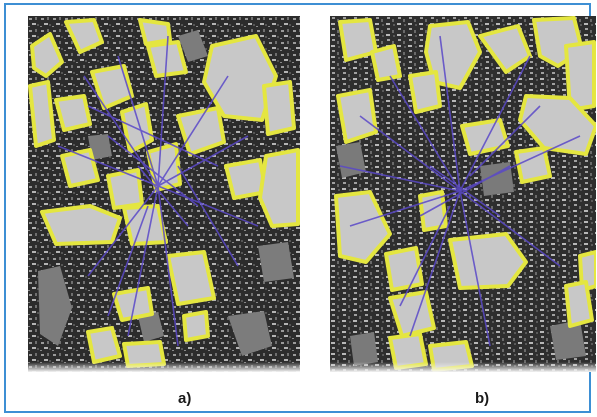 The image size is (597, 417). Describe the element at coordinates (185, 398) in the screenshot. I see `caption-a: a)` at that location.